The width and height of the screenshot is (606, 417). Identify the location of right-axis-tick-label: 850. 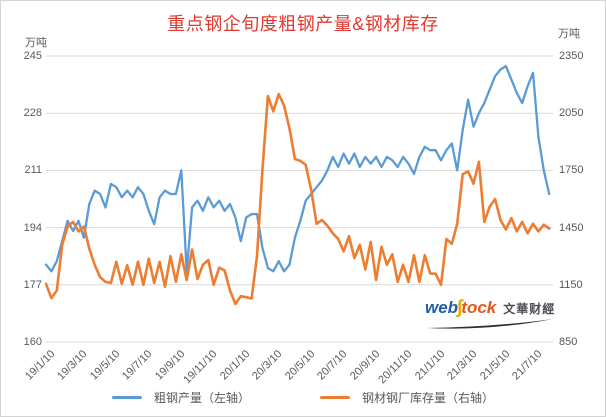
(568, 342).